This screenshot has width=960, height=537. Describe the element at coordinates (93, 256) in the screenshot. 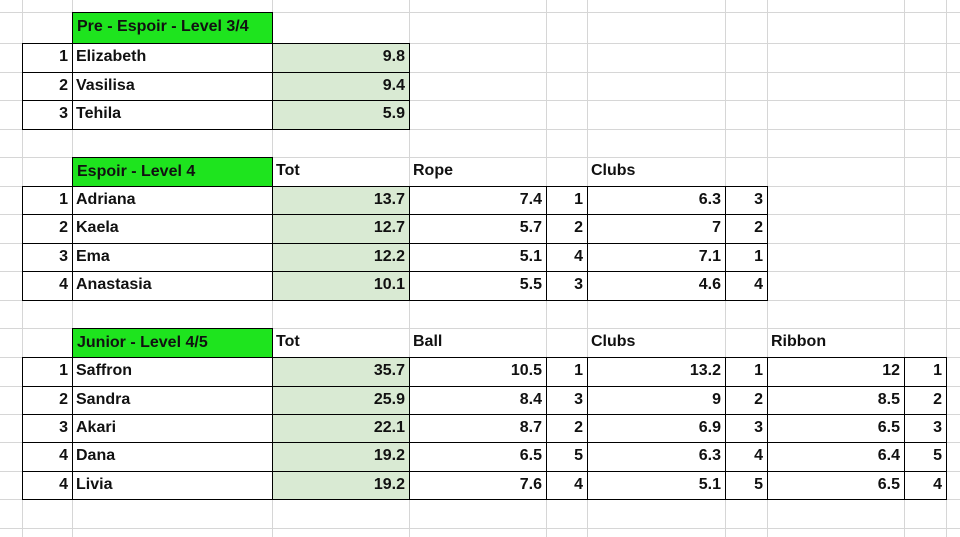

I see `name-cell: Ema` at that location.